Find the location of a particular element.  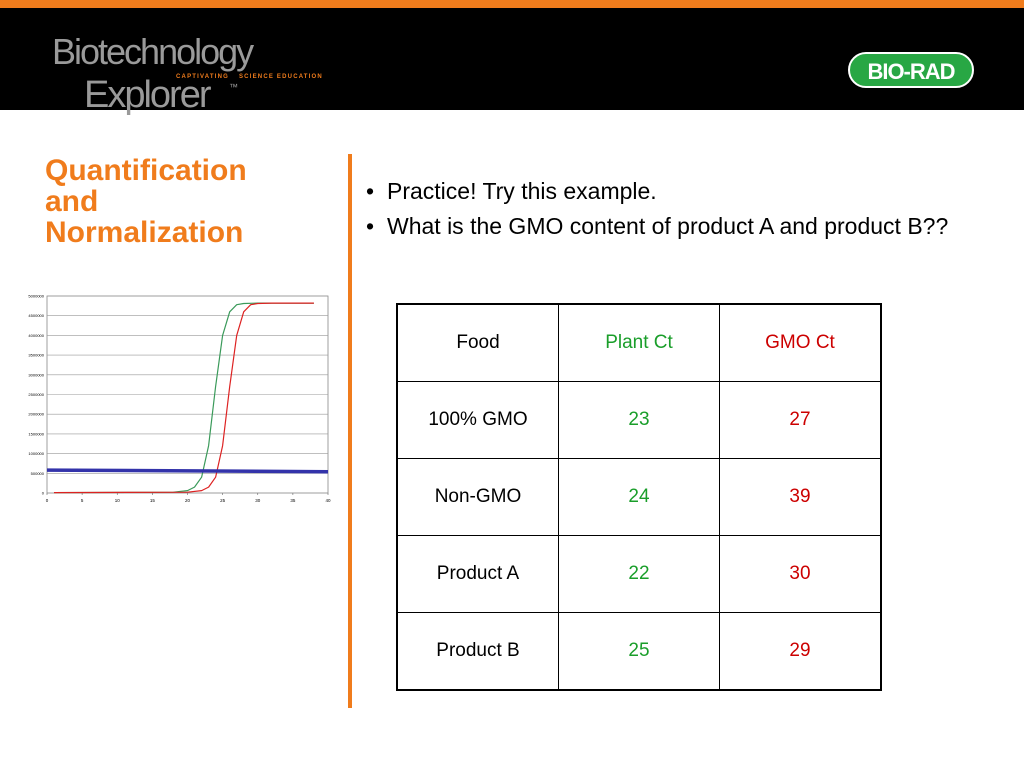

x-tick-label: 0 is located at coordinates (47, 500).